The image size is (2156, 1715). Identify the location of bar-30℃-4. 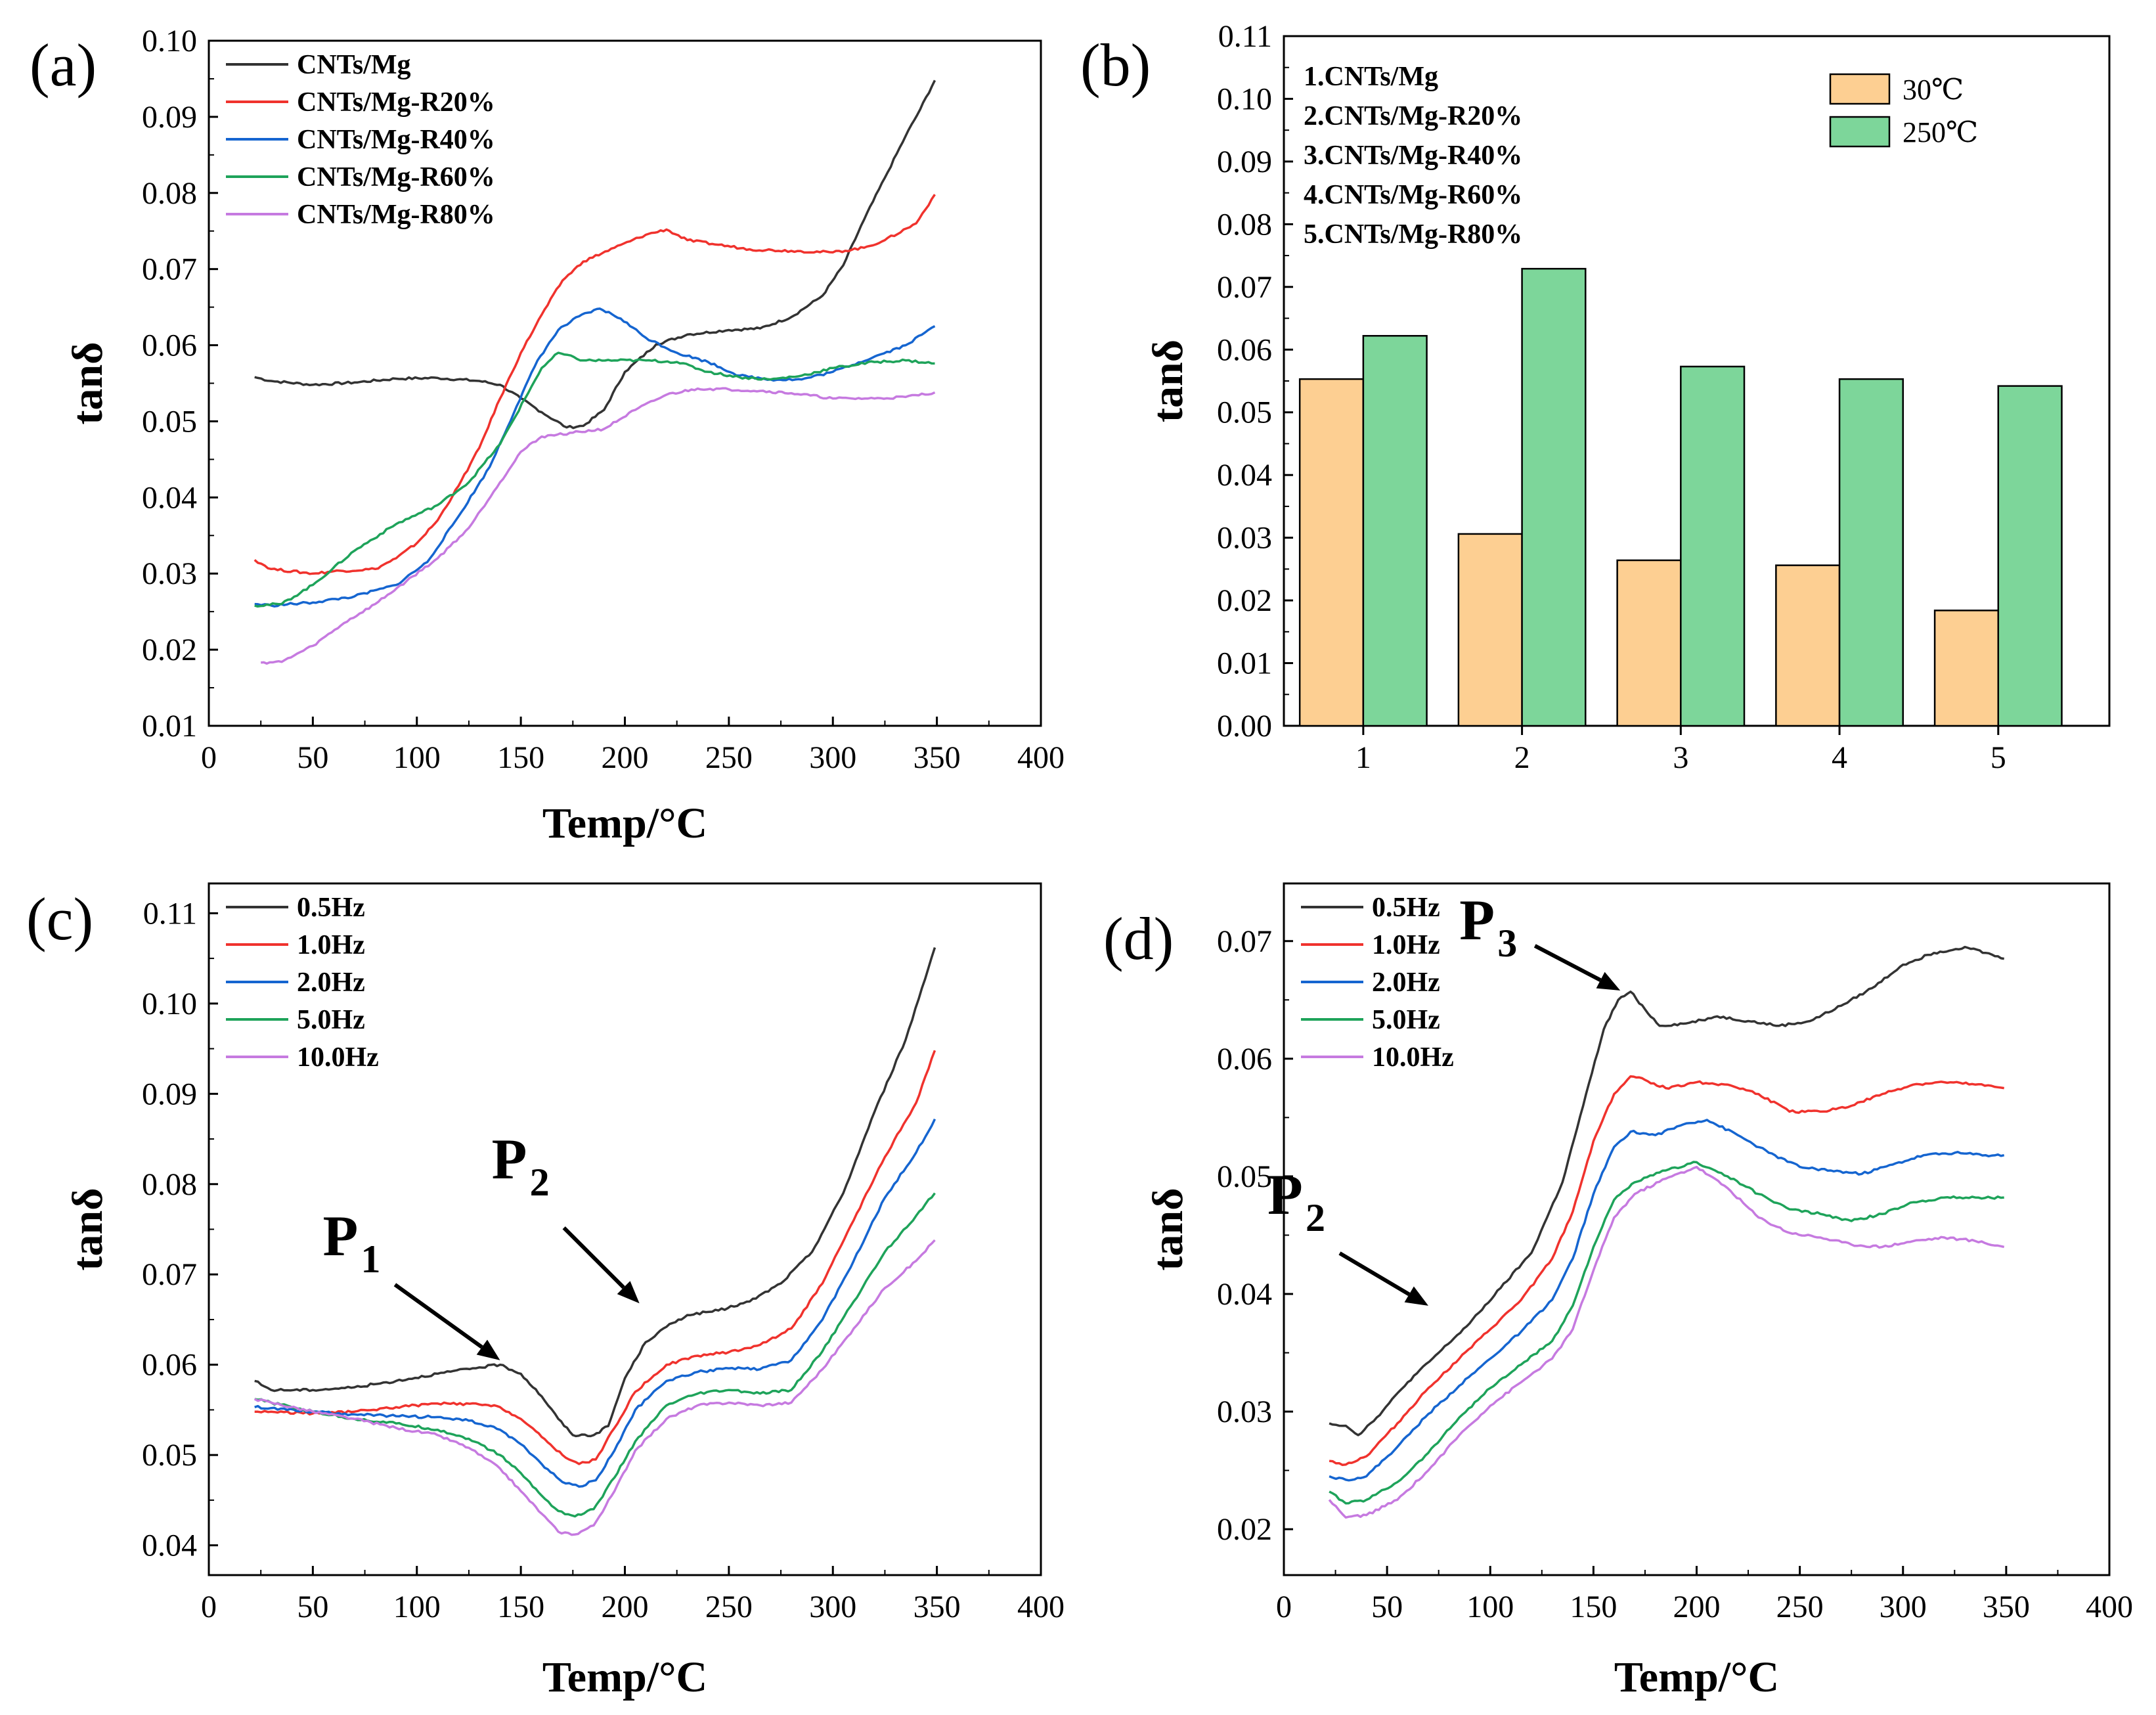
(1808, 645).